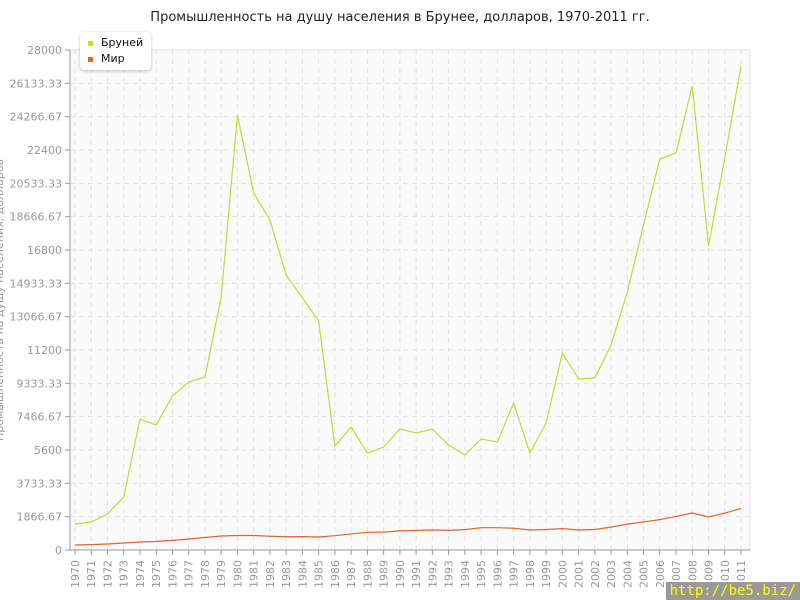  Describe the element at coordinates (237, 574) in the screenshot. I see `x-tick-label: 1980` at that location.